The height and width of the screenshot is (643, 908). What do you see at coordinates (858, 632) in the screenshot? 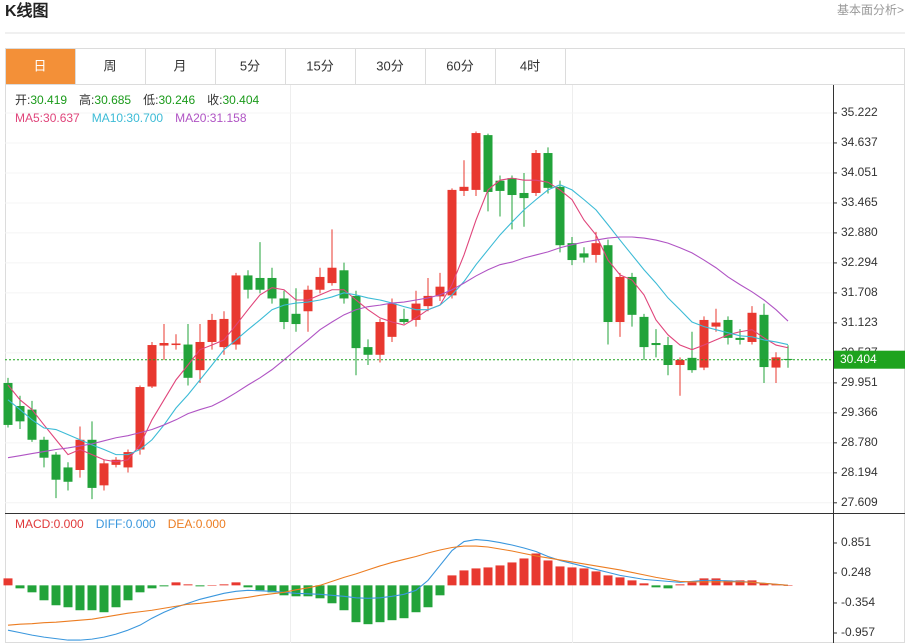
I see `y-tick-label: -0.957` at bounding box center [858, 632].